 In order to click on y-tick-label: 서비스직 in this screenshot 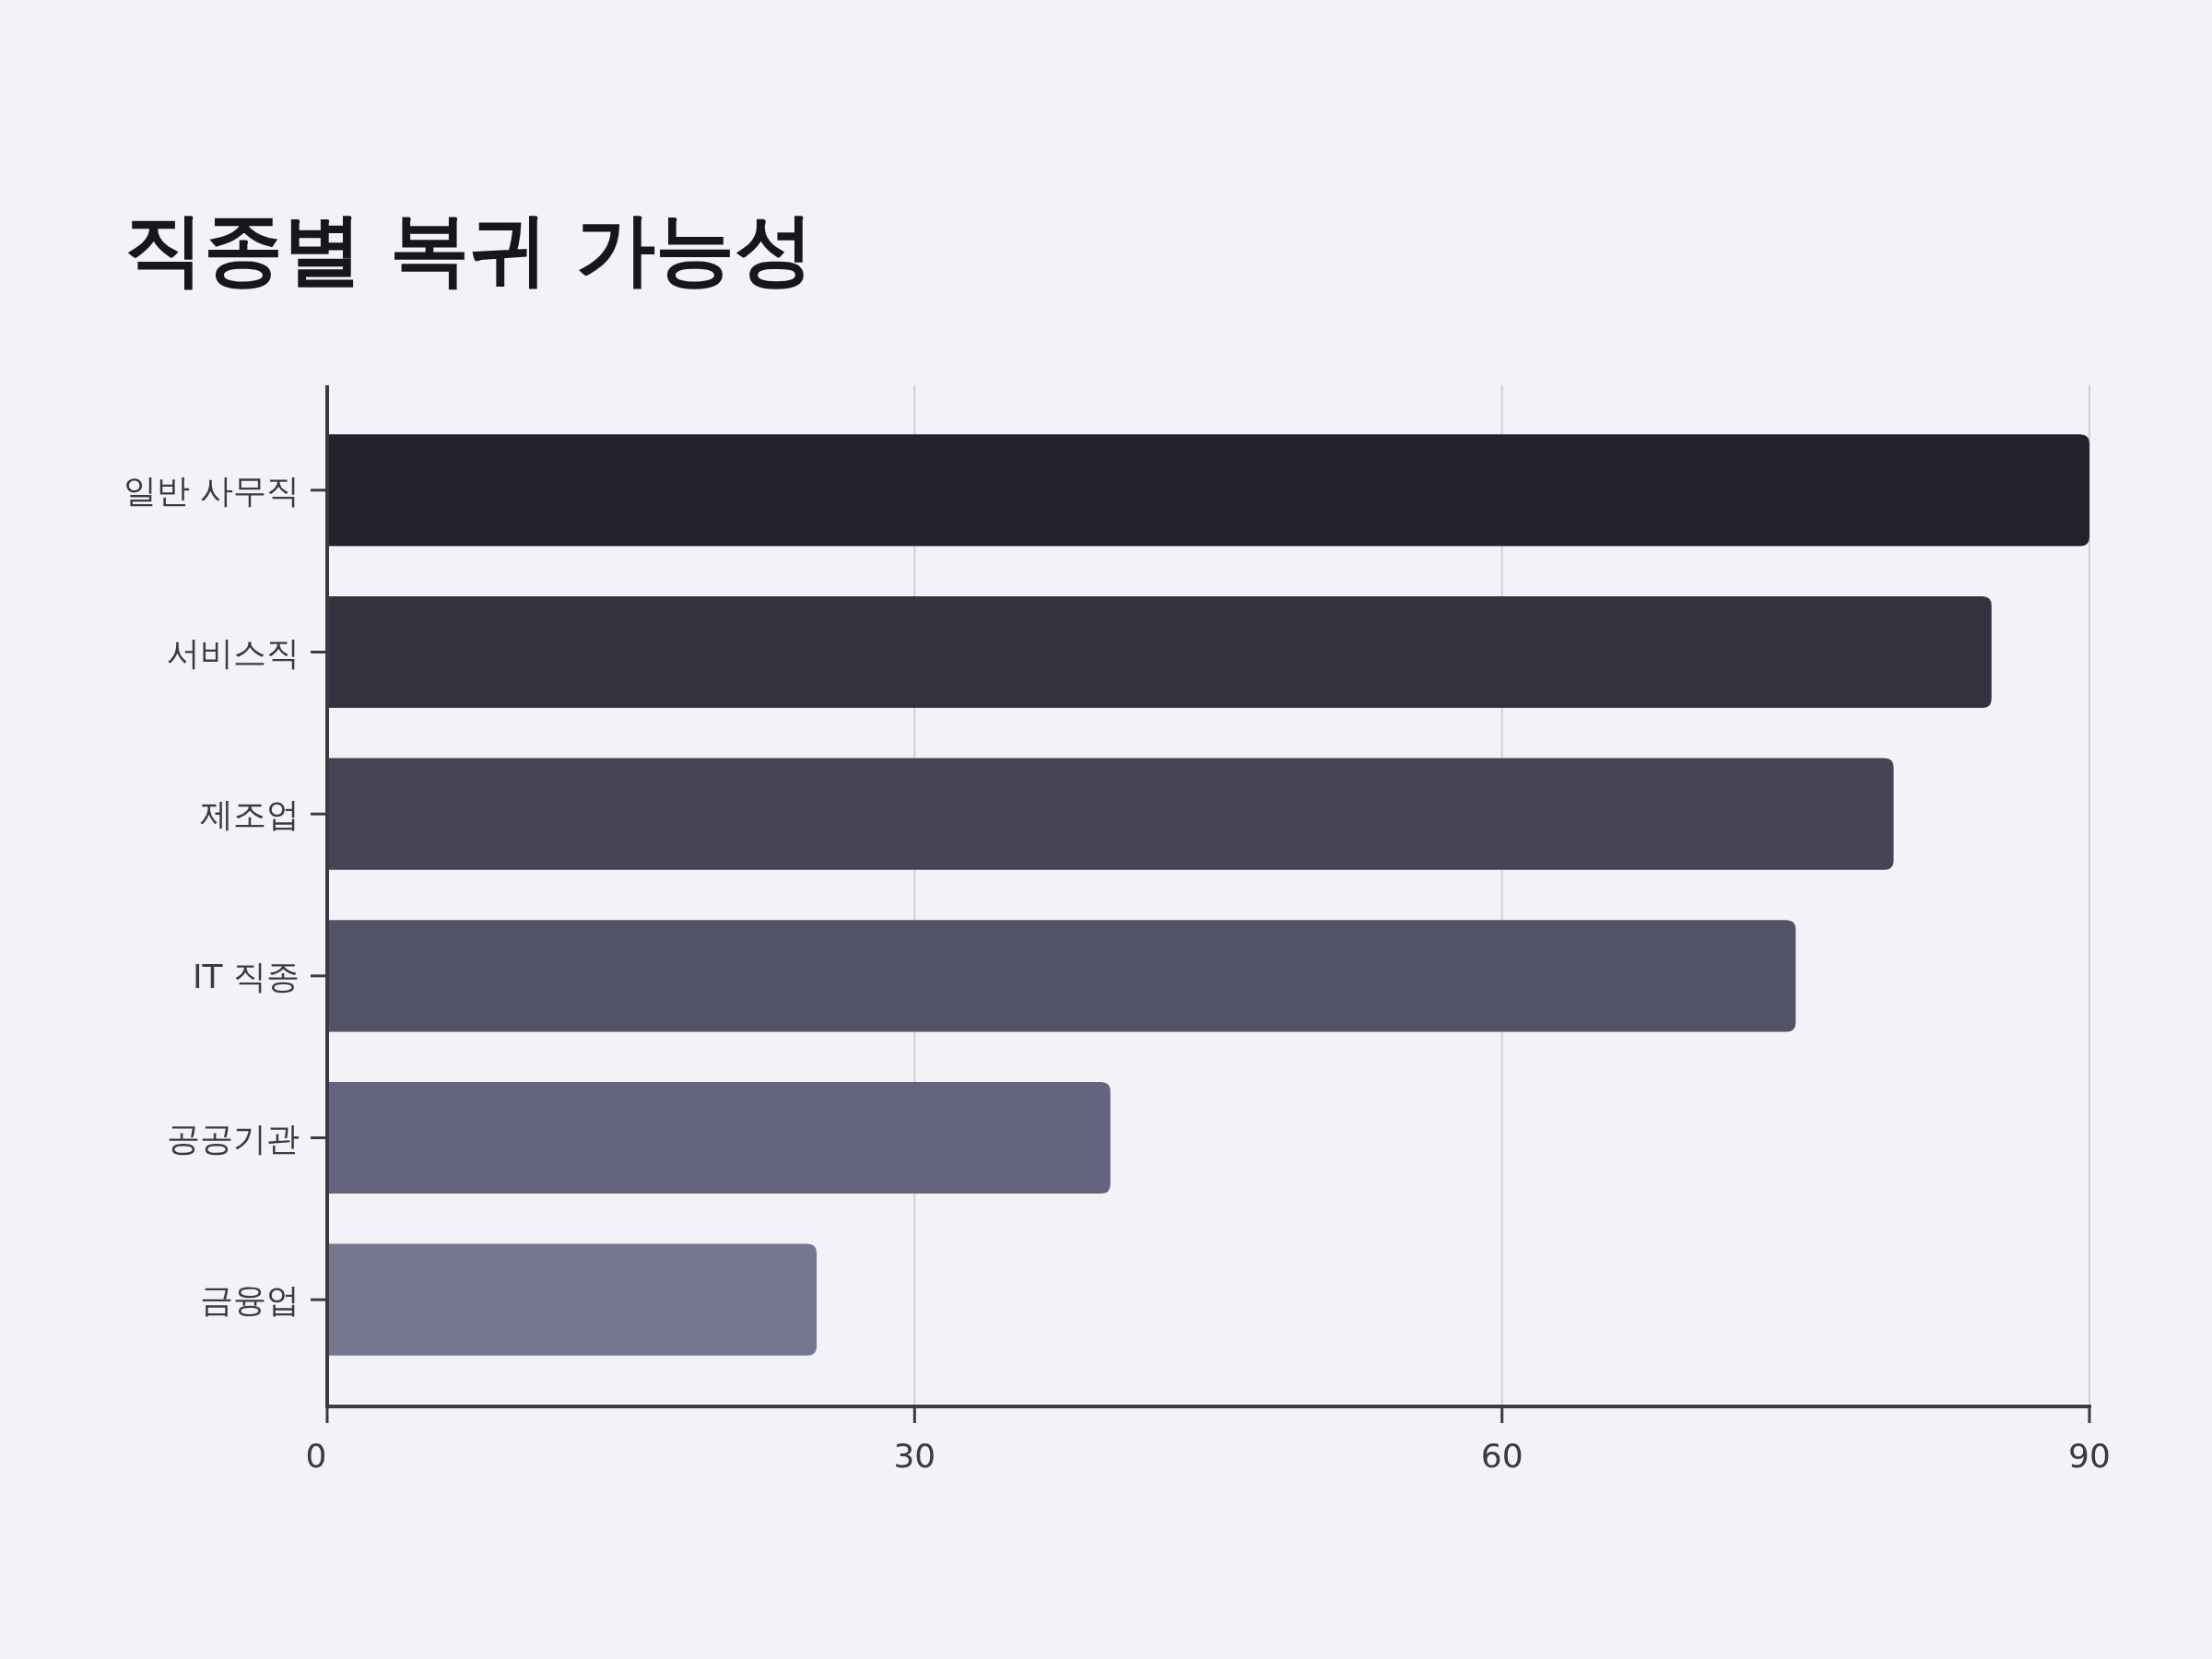, I will do `click(233, 652)`.